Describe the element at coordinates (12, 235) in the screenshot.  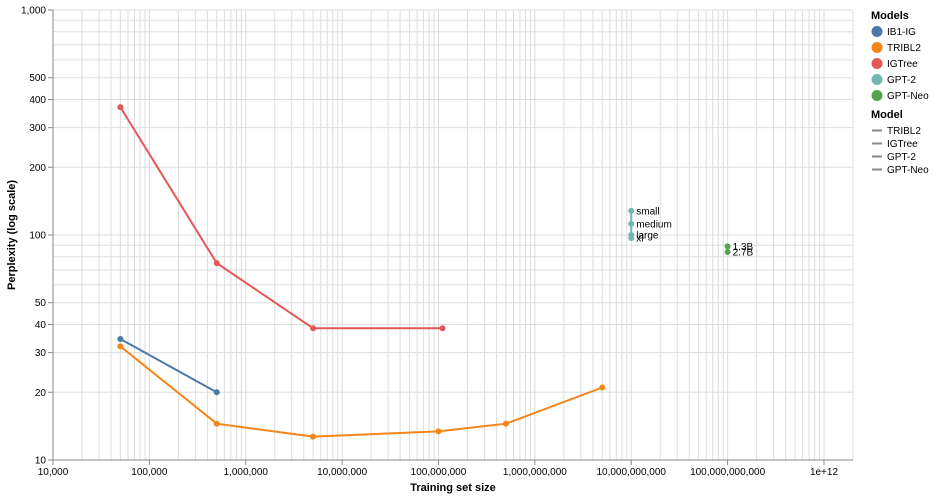
I see `y-axis-title: Perplexity (log scale)` at that location.